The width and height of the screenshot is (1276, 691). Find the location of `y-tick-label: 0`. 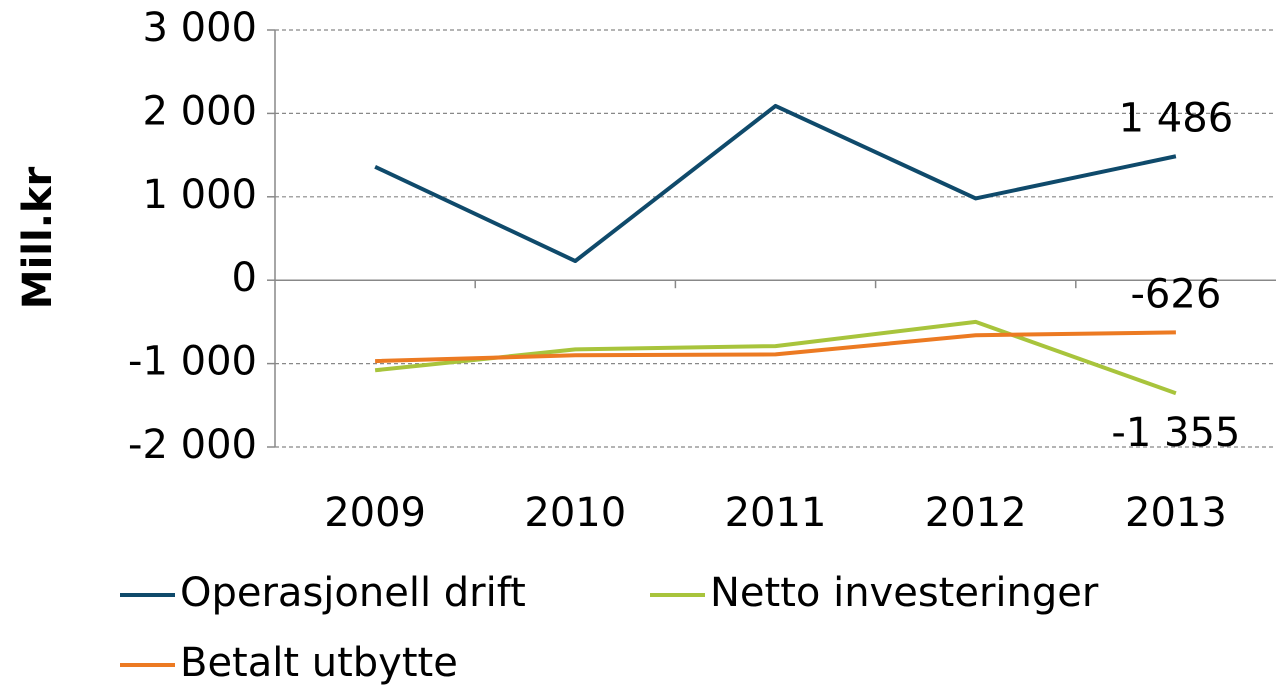

y-tick-label: 0 is located at coordinates (244, 278).